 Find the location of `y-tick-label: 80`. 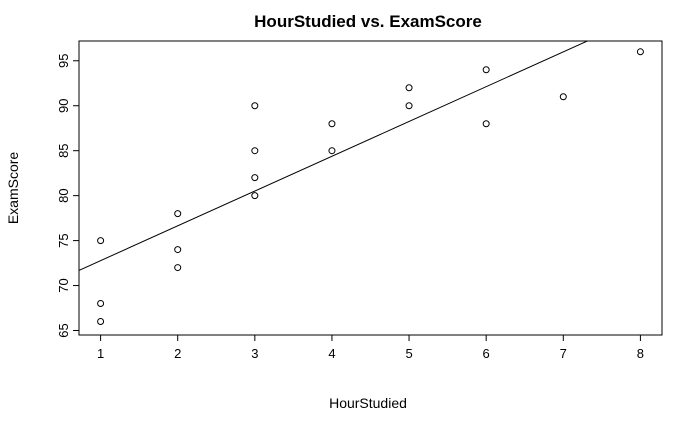

y-tick-label: 80 is located at coordinates (63, 195).